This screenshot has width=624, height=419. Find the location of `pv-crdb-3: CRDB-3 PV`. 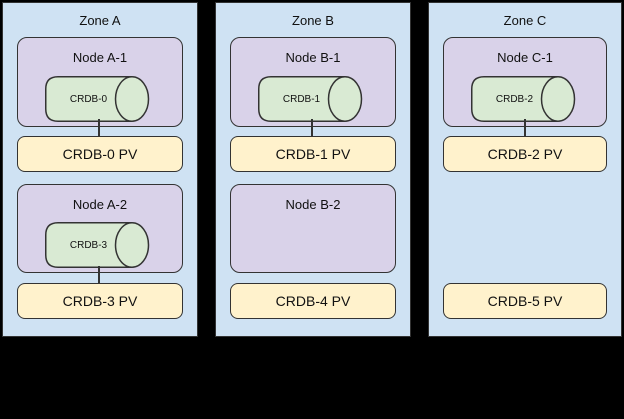

pv-crdb-3: CRDB-3 PV is located at coordinates (100, 301).